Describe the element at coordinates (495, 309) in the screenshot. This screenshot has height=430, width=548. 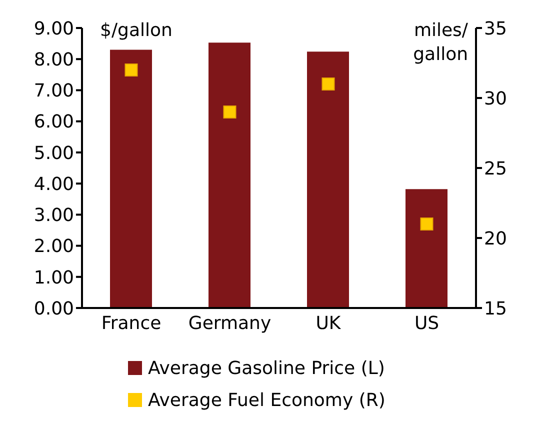
I see `y2-tick-label: 15` at that location.